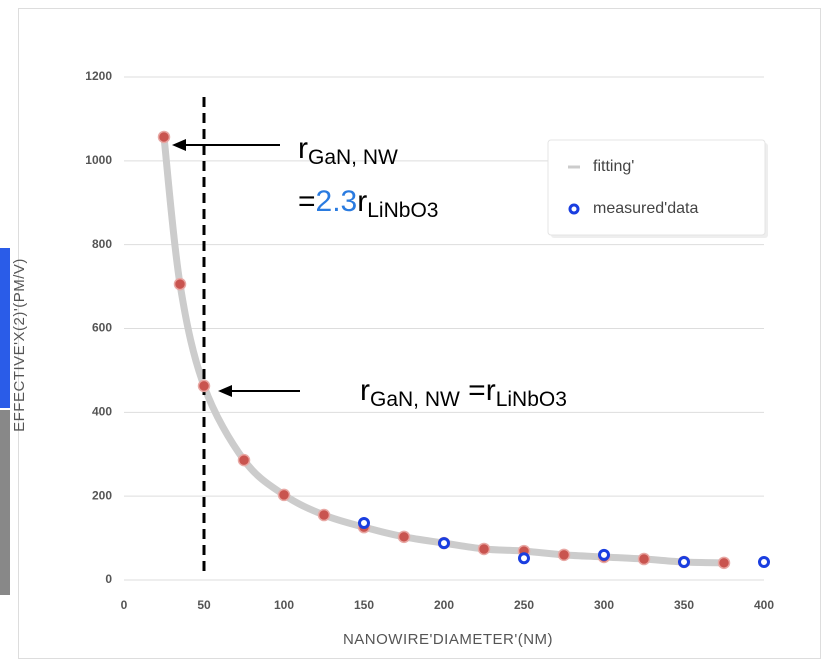 This screenshot has height=665, width=824. What do you see at coordinates (574, 209) in the screenshot?
I see `legend-swatch` at bounding box center [574, 209].